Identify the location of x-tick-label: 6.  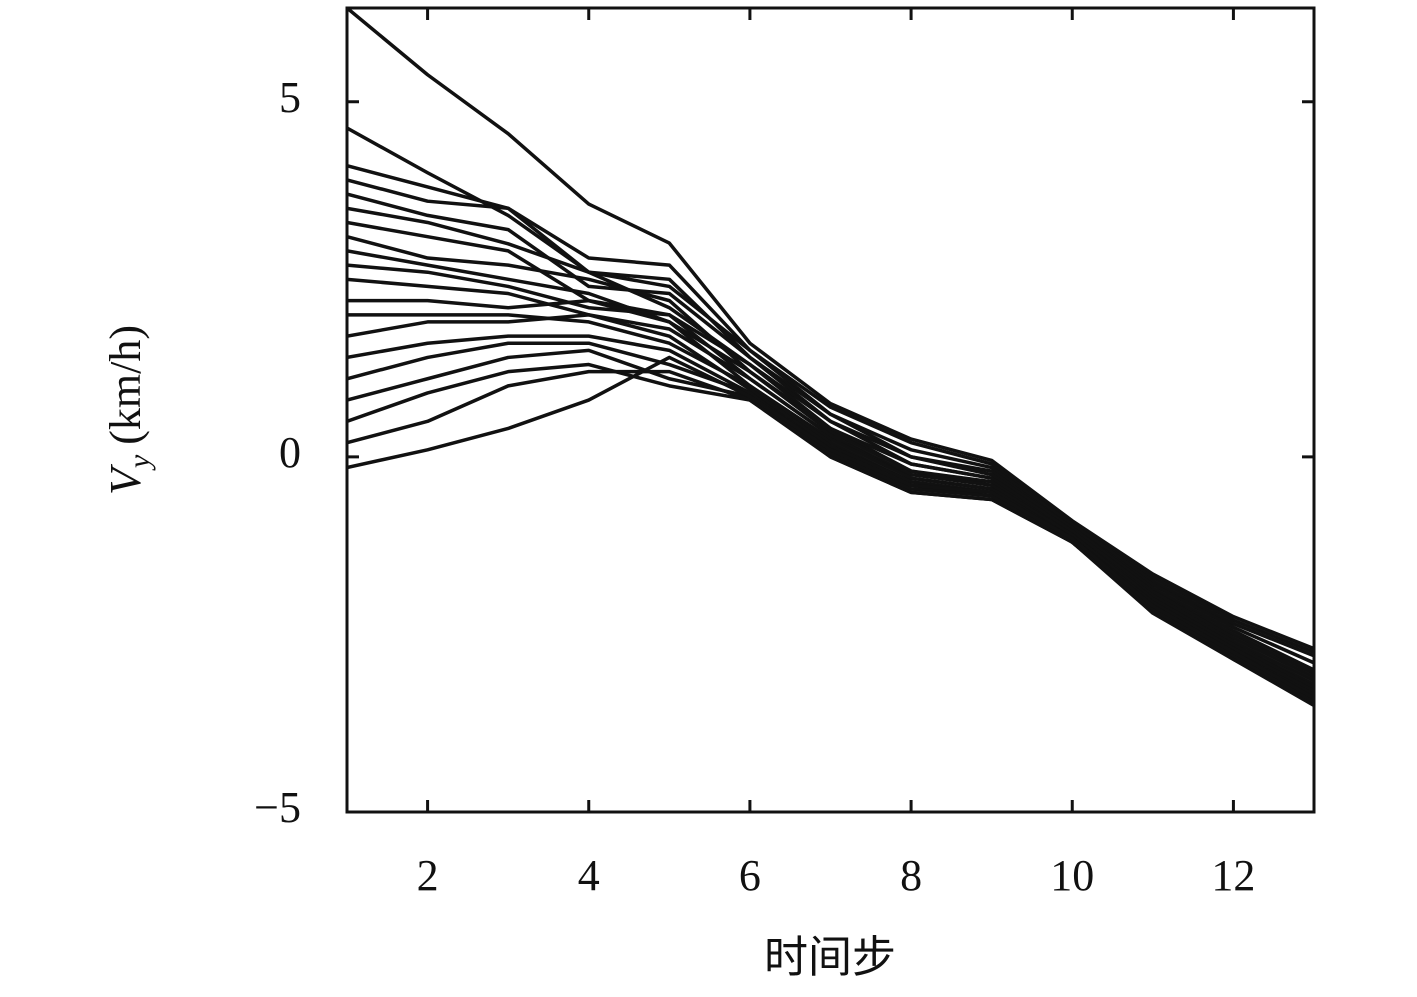
(750, 875).